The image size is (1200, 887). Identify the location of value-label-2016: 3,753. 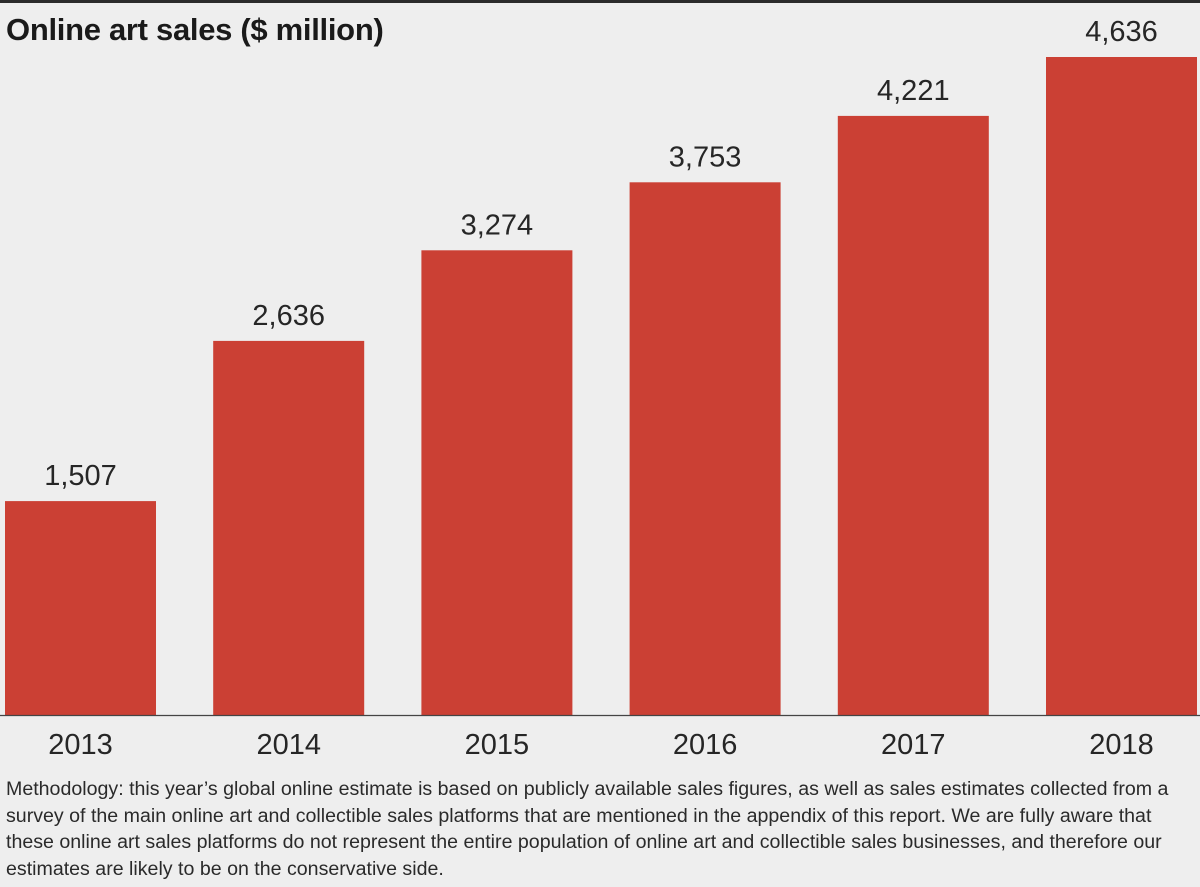
(705, 157).